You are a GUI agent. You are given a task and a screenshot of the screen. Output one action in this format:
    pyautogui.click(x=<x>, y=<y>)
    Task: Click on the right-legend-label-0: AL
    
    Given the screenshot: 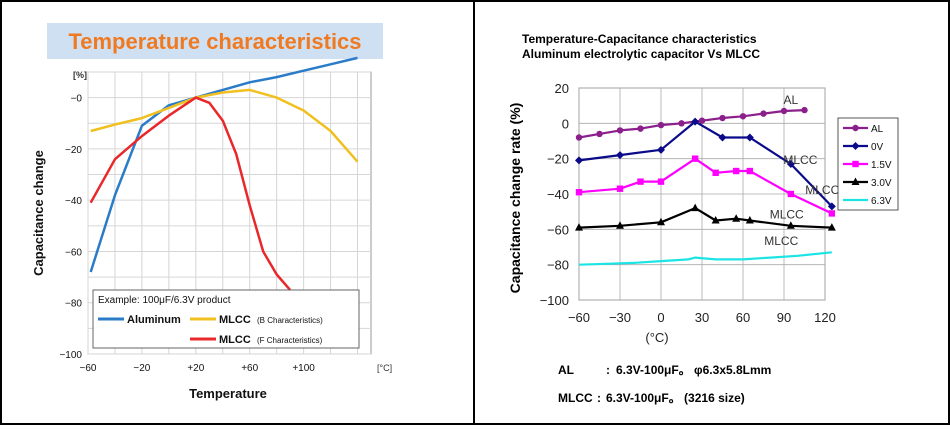 What is the action you would take?
    pyautogui.click(x=877, y=129)
    